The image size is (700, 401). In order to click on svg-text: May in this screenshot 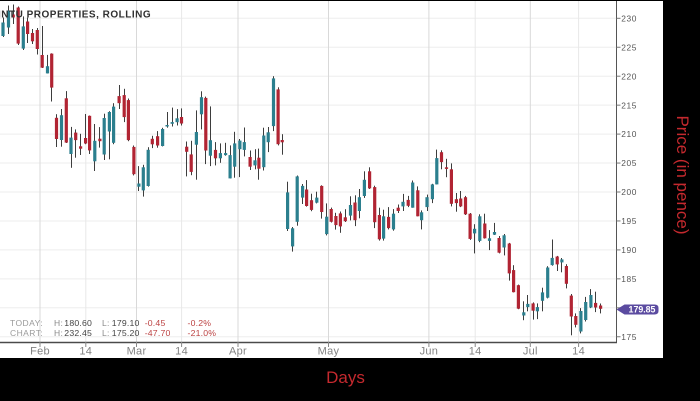, I will do `click(329, 351)`.